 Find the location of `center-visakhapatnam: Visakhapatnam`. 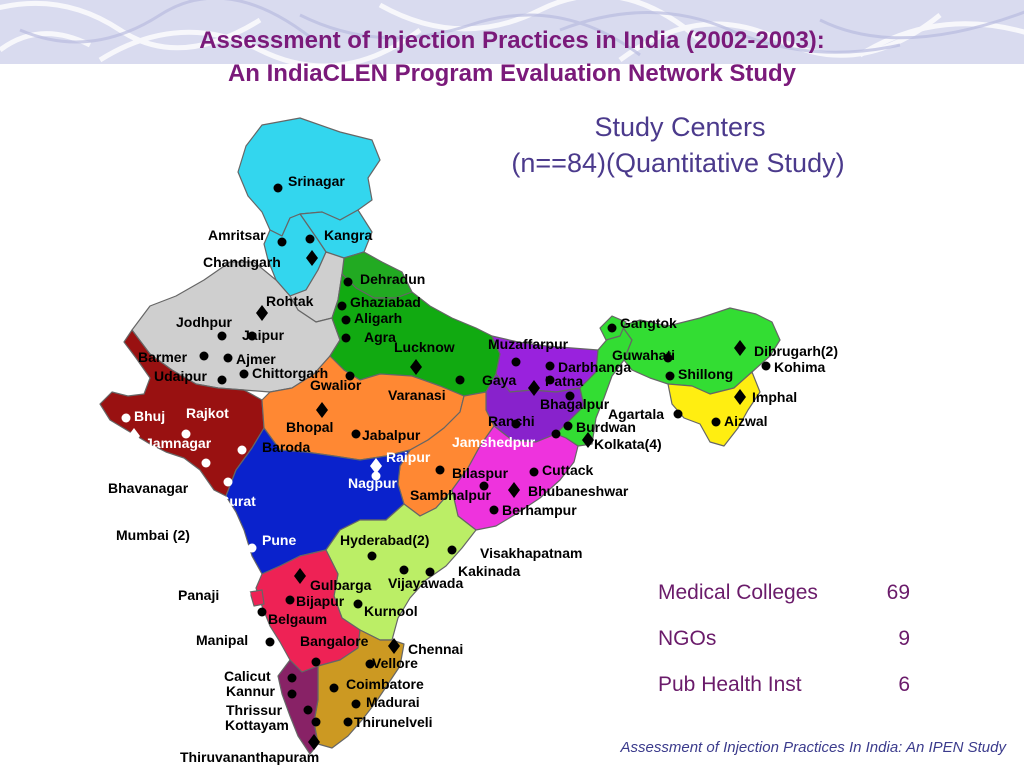

center-visakhapatnam: Visakhapatnam is located at coordinates (514, 553).